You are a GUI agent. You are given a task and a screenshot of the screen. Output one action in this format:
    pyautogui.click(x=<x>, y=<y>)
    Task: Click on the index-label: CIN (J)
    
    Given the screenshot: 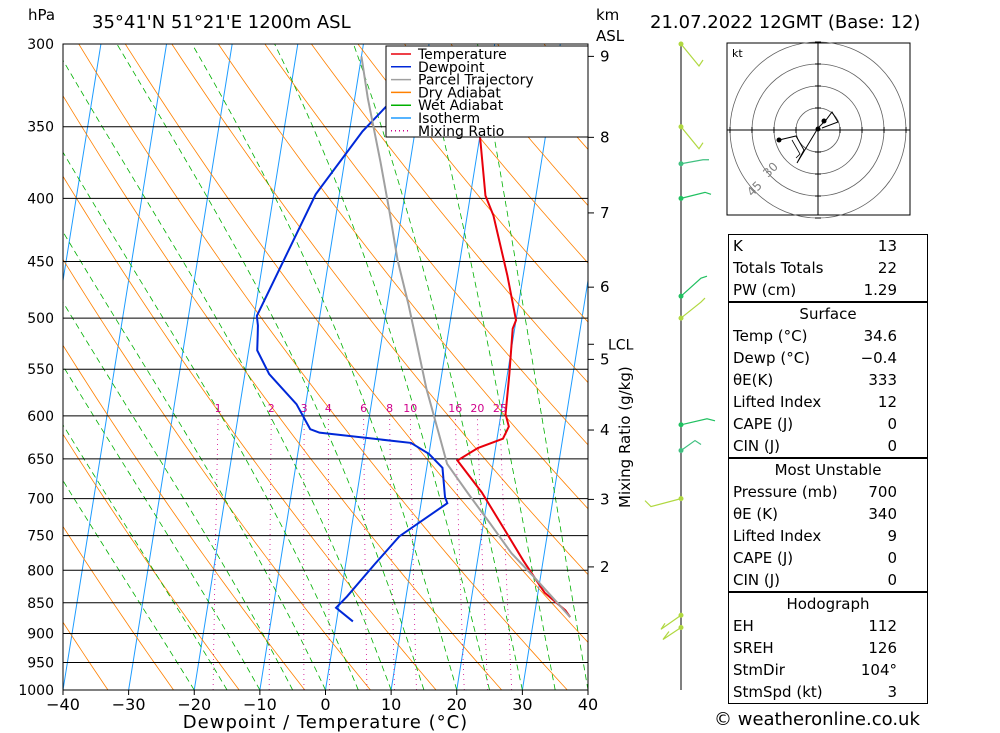 What is the action you would take?
    pyautogui.click(x=757, y=580)
    